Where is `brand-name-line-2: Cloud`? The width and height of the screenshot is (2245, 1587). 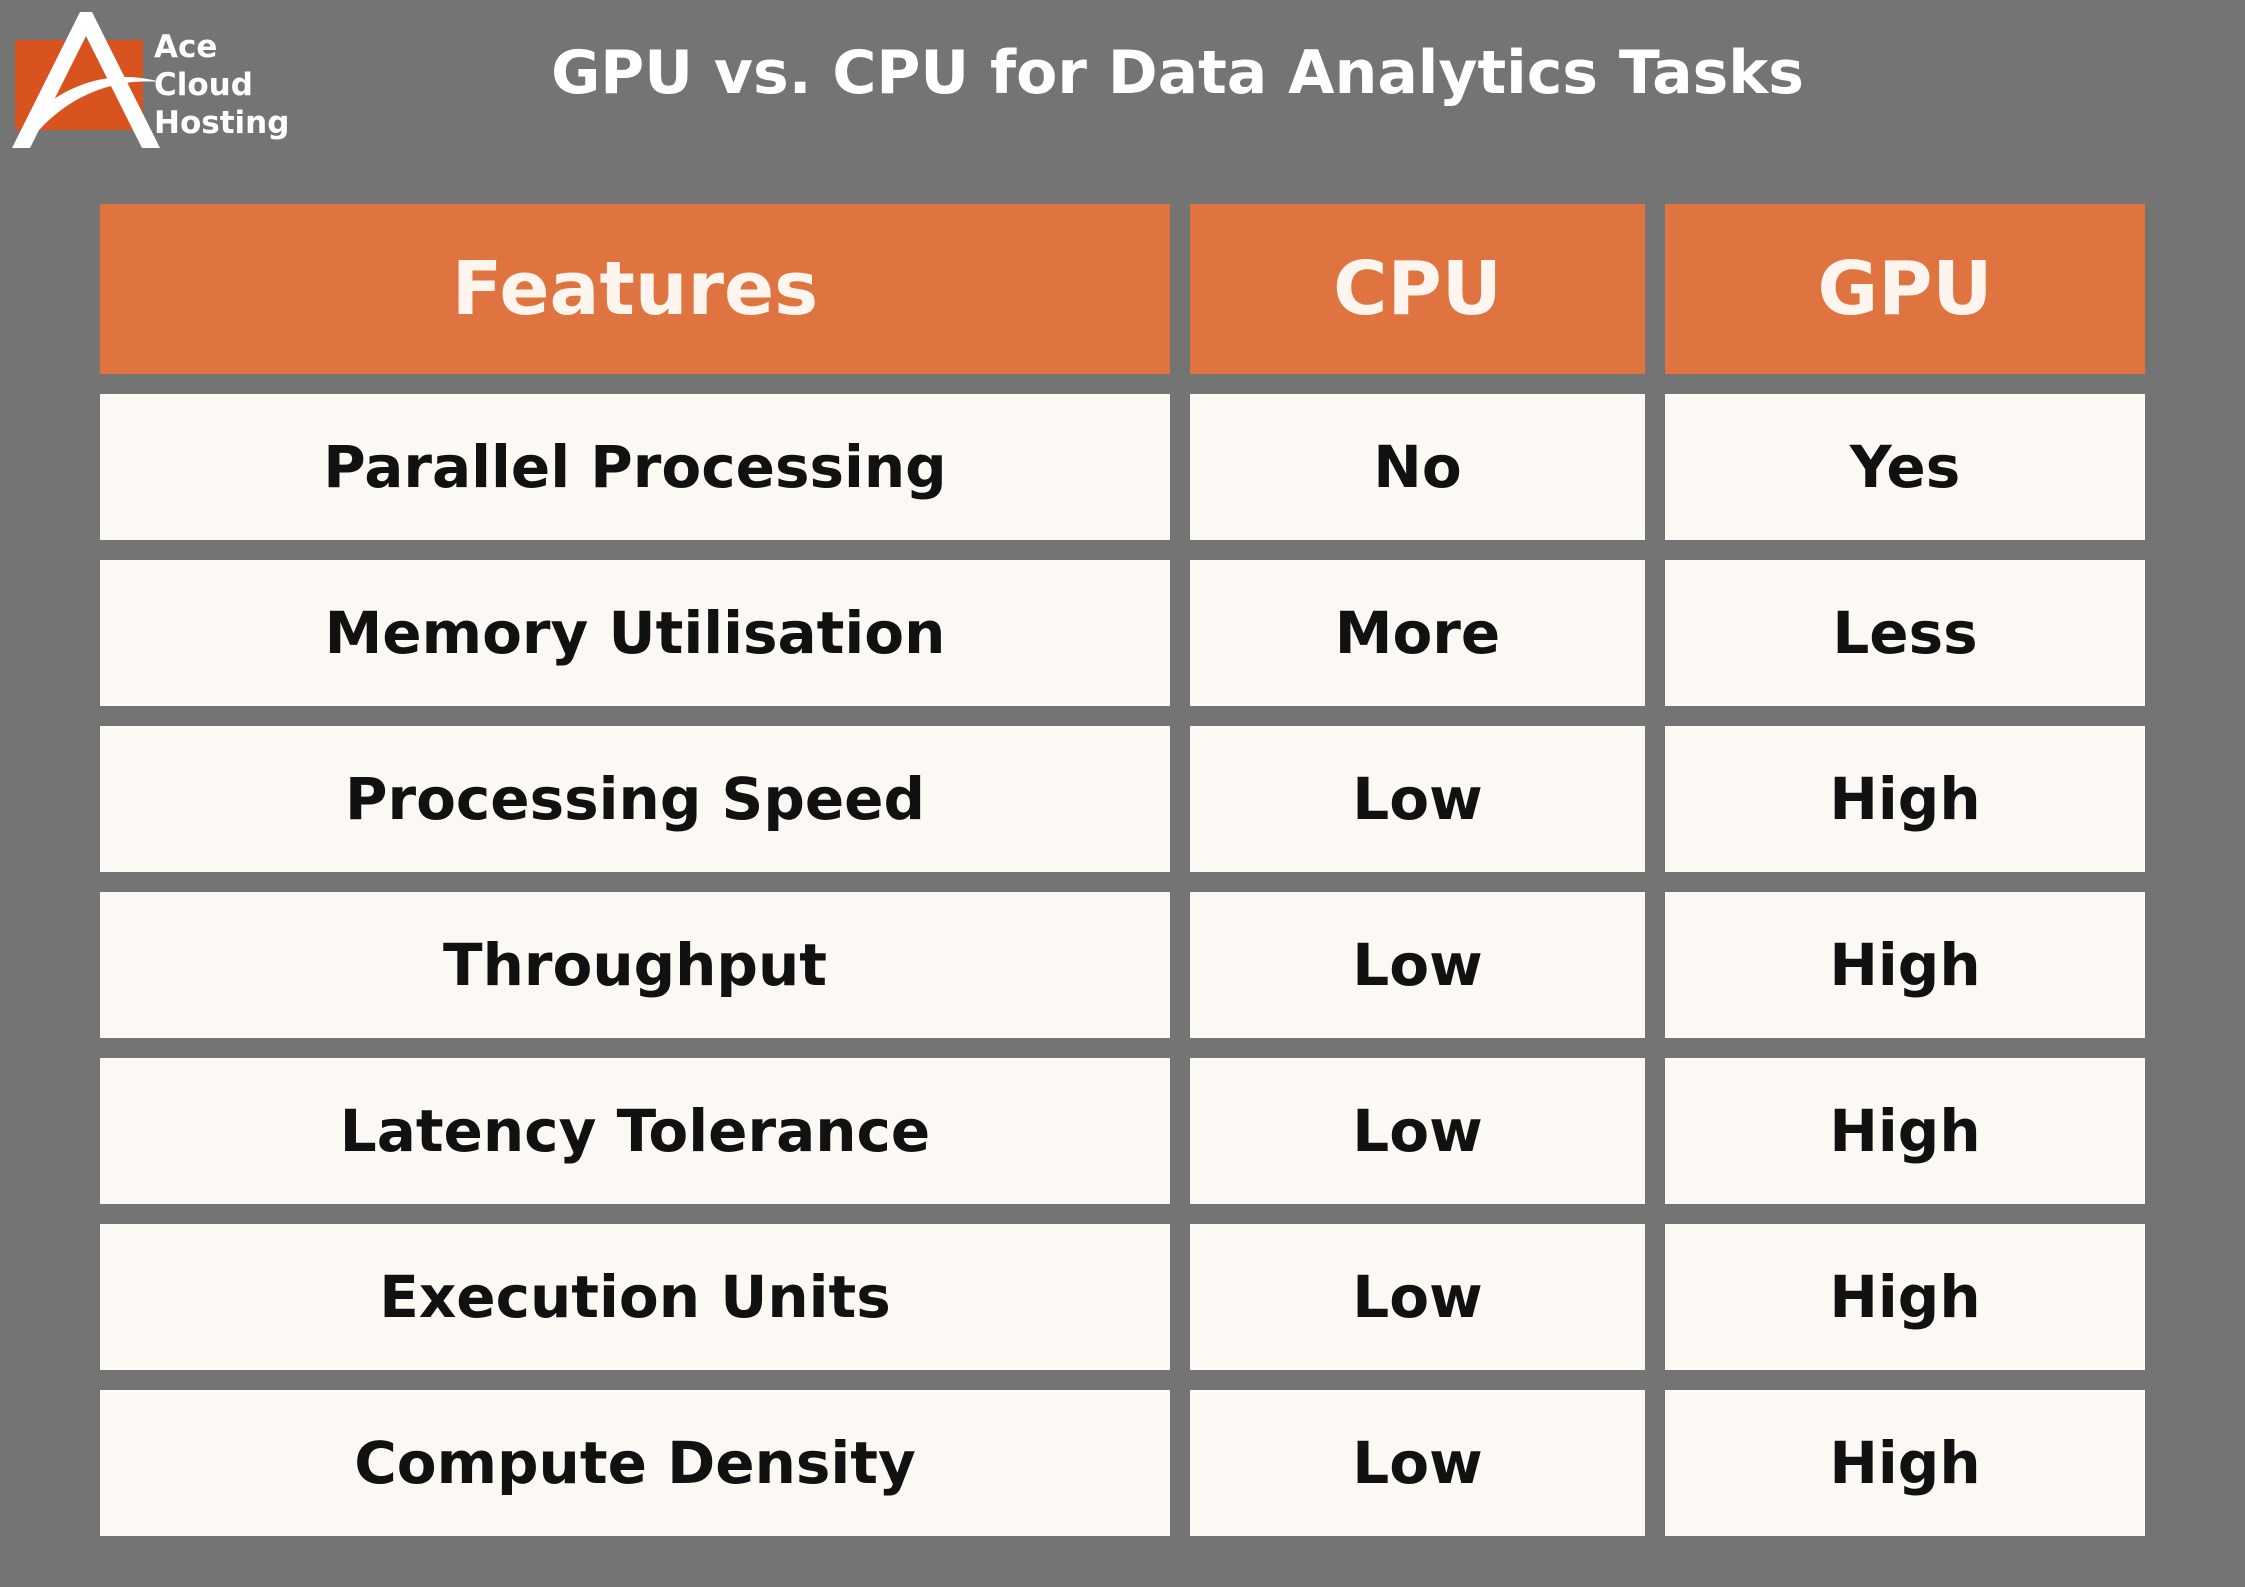 brand-name-line-2: Cloud is located at coordinates (203, 85).